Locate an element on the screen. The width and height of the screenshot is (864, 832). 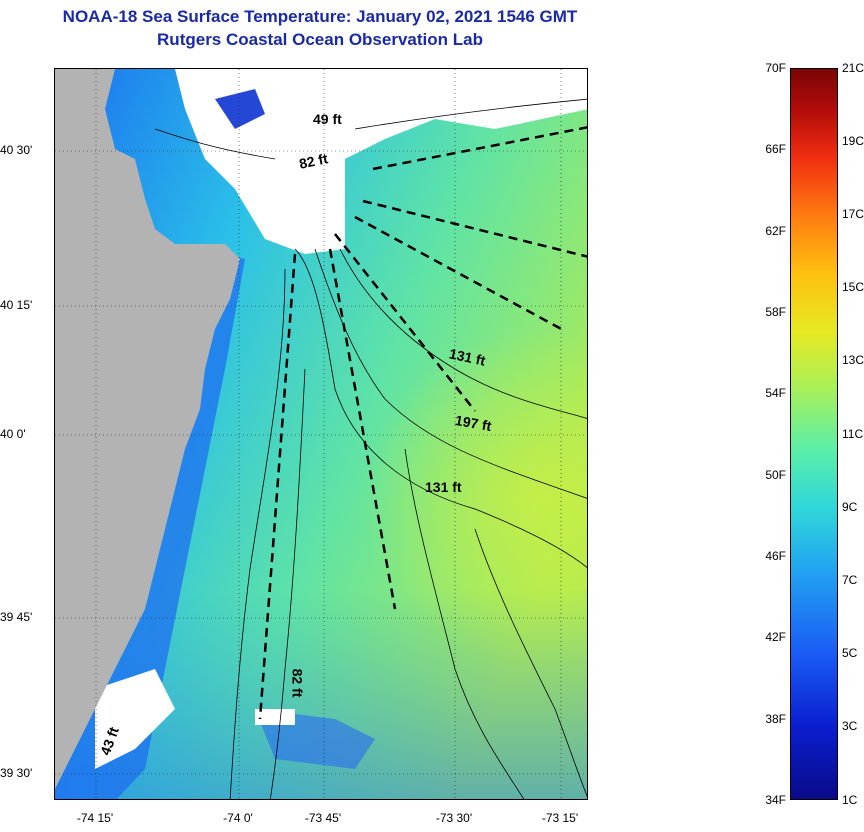
colorbar-f-label: 70F is located at coordinates (775, 68).